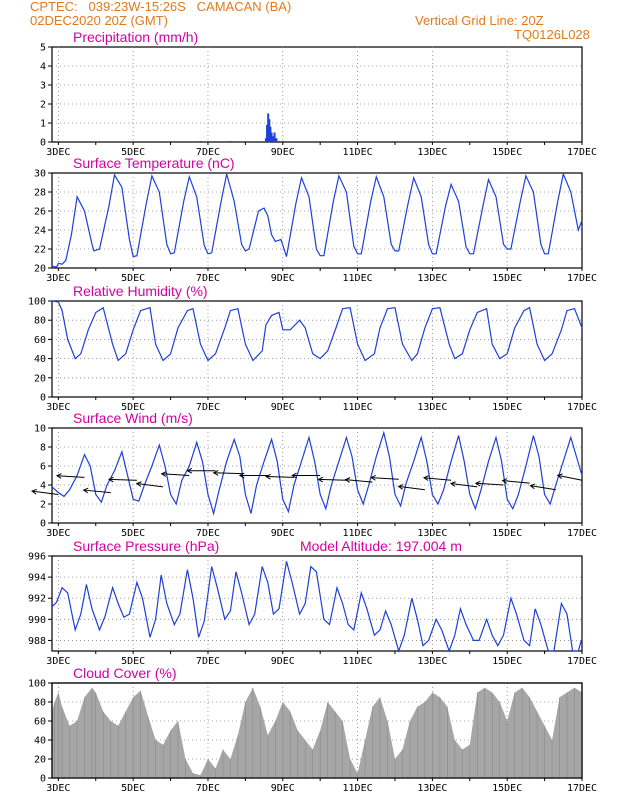 The height and width of the screenshot is (800, 618). Describe the element at coordinates (43, 467) in the screenshot. I see `y-tick-label: 6` at that location.